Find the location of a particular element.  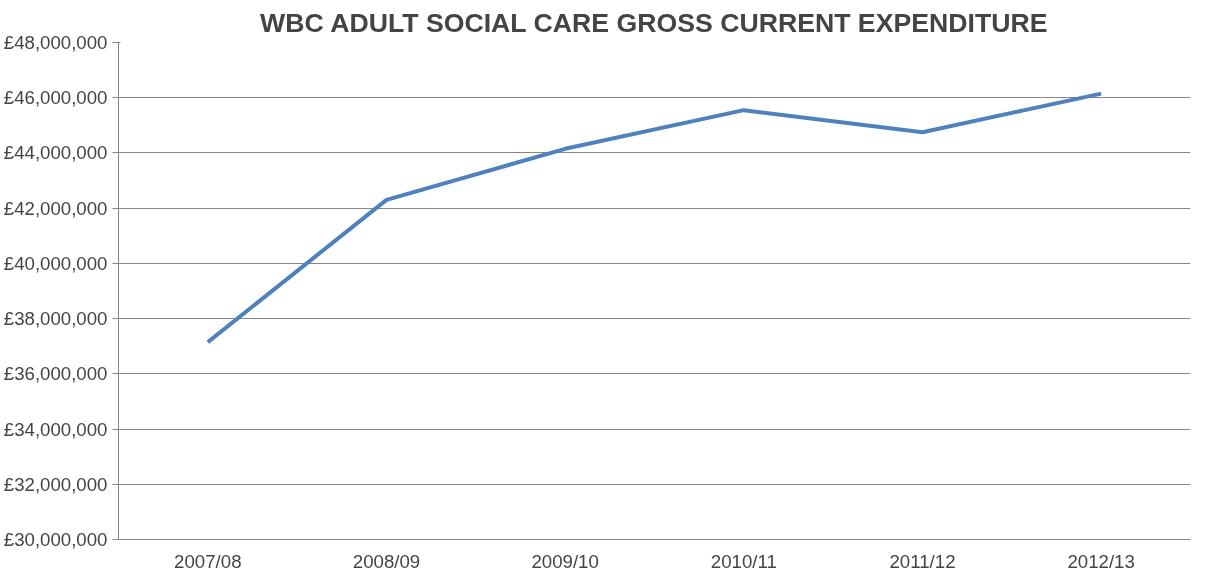

y-tick-label: £46,000,000 is located at coordinates (55, 98).